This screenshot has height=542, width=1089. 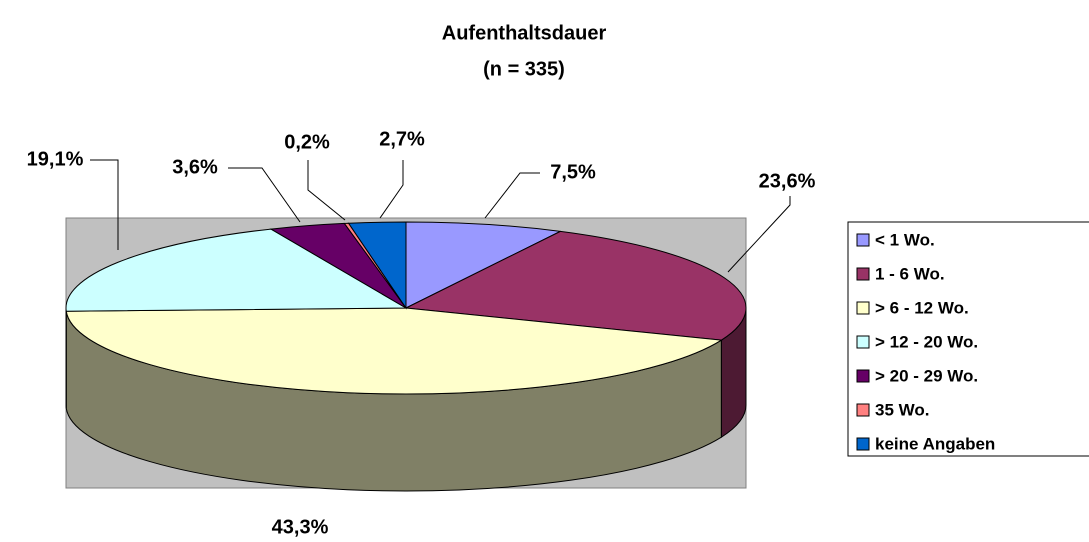 What do you see at coordinates (902, 409) in the screenshot?
I see `legend-label: 35 Wo.` at bounding box center [902, 409].